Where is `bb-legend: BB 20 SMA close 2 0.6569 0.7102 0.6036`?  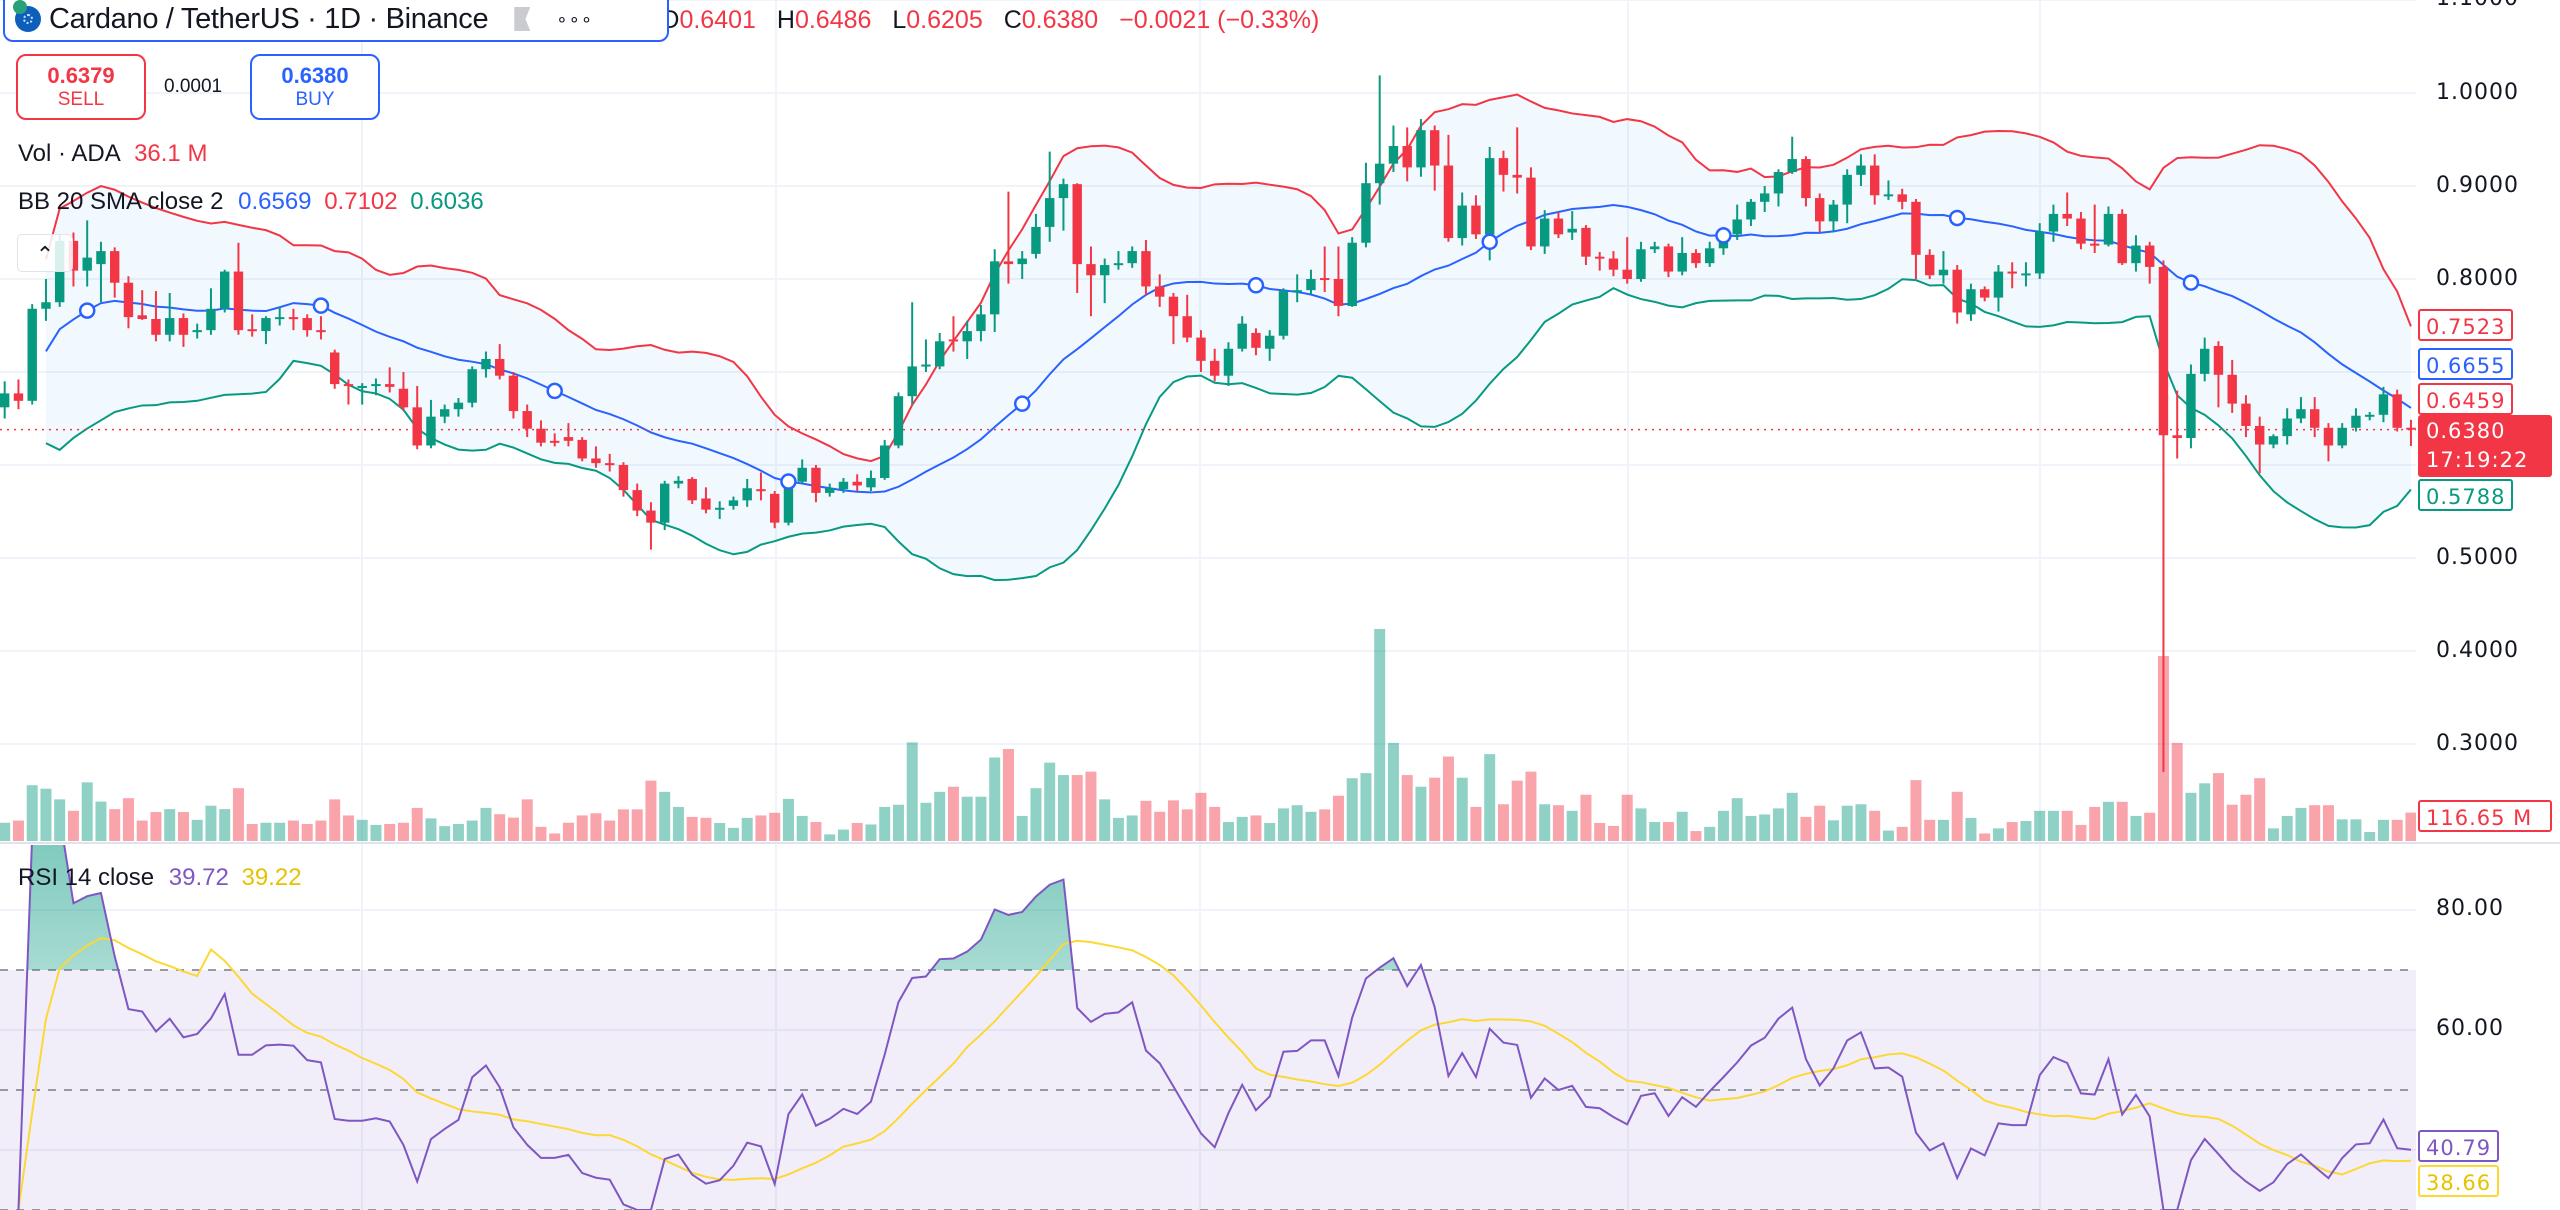 bb-legend: BB 20 SMA close 2 0.6569 0.7102 0.6036 is located at coordinates (251, 202).